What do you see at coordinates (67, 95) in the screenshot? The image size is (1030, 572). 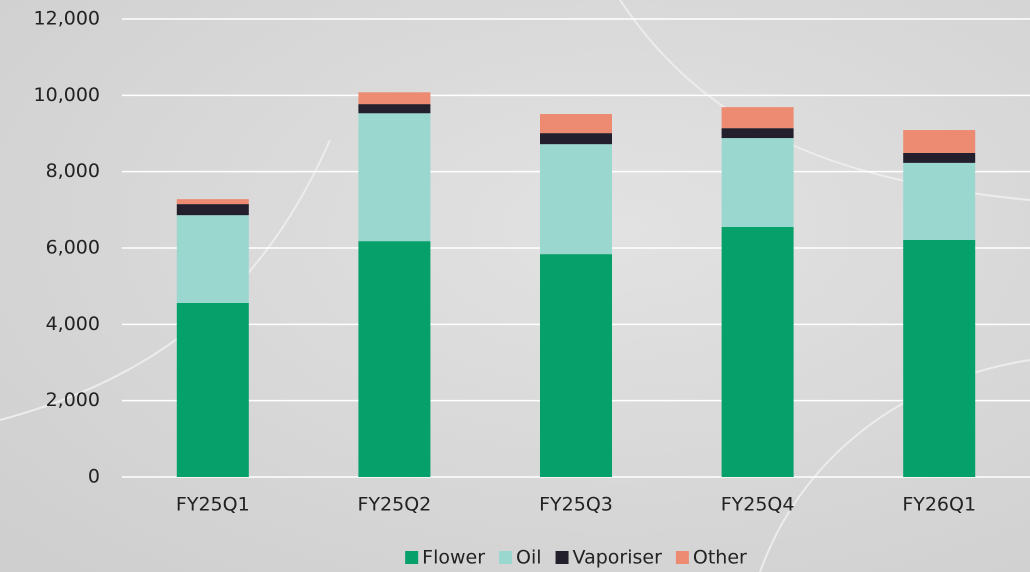 I see `y-tick-label: 10,000` at bounding box center [67, 95].